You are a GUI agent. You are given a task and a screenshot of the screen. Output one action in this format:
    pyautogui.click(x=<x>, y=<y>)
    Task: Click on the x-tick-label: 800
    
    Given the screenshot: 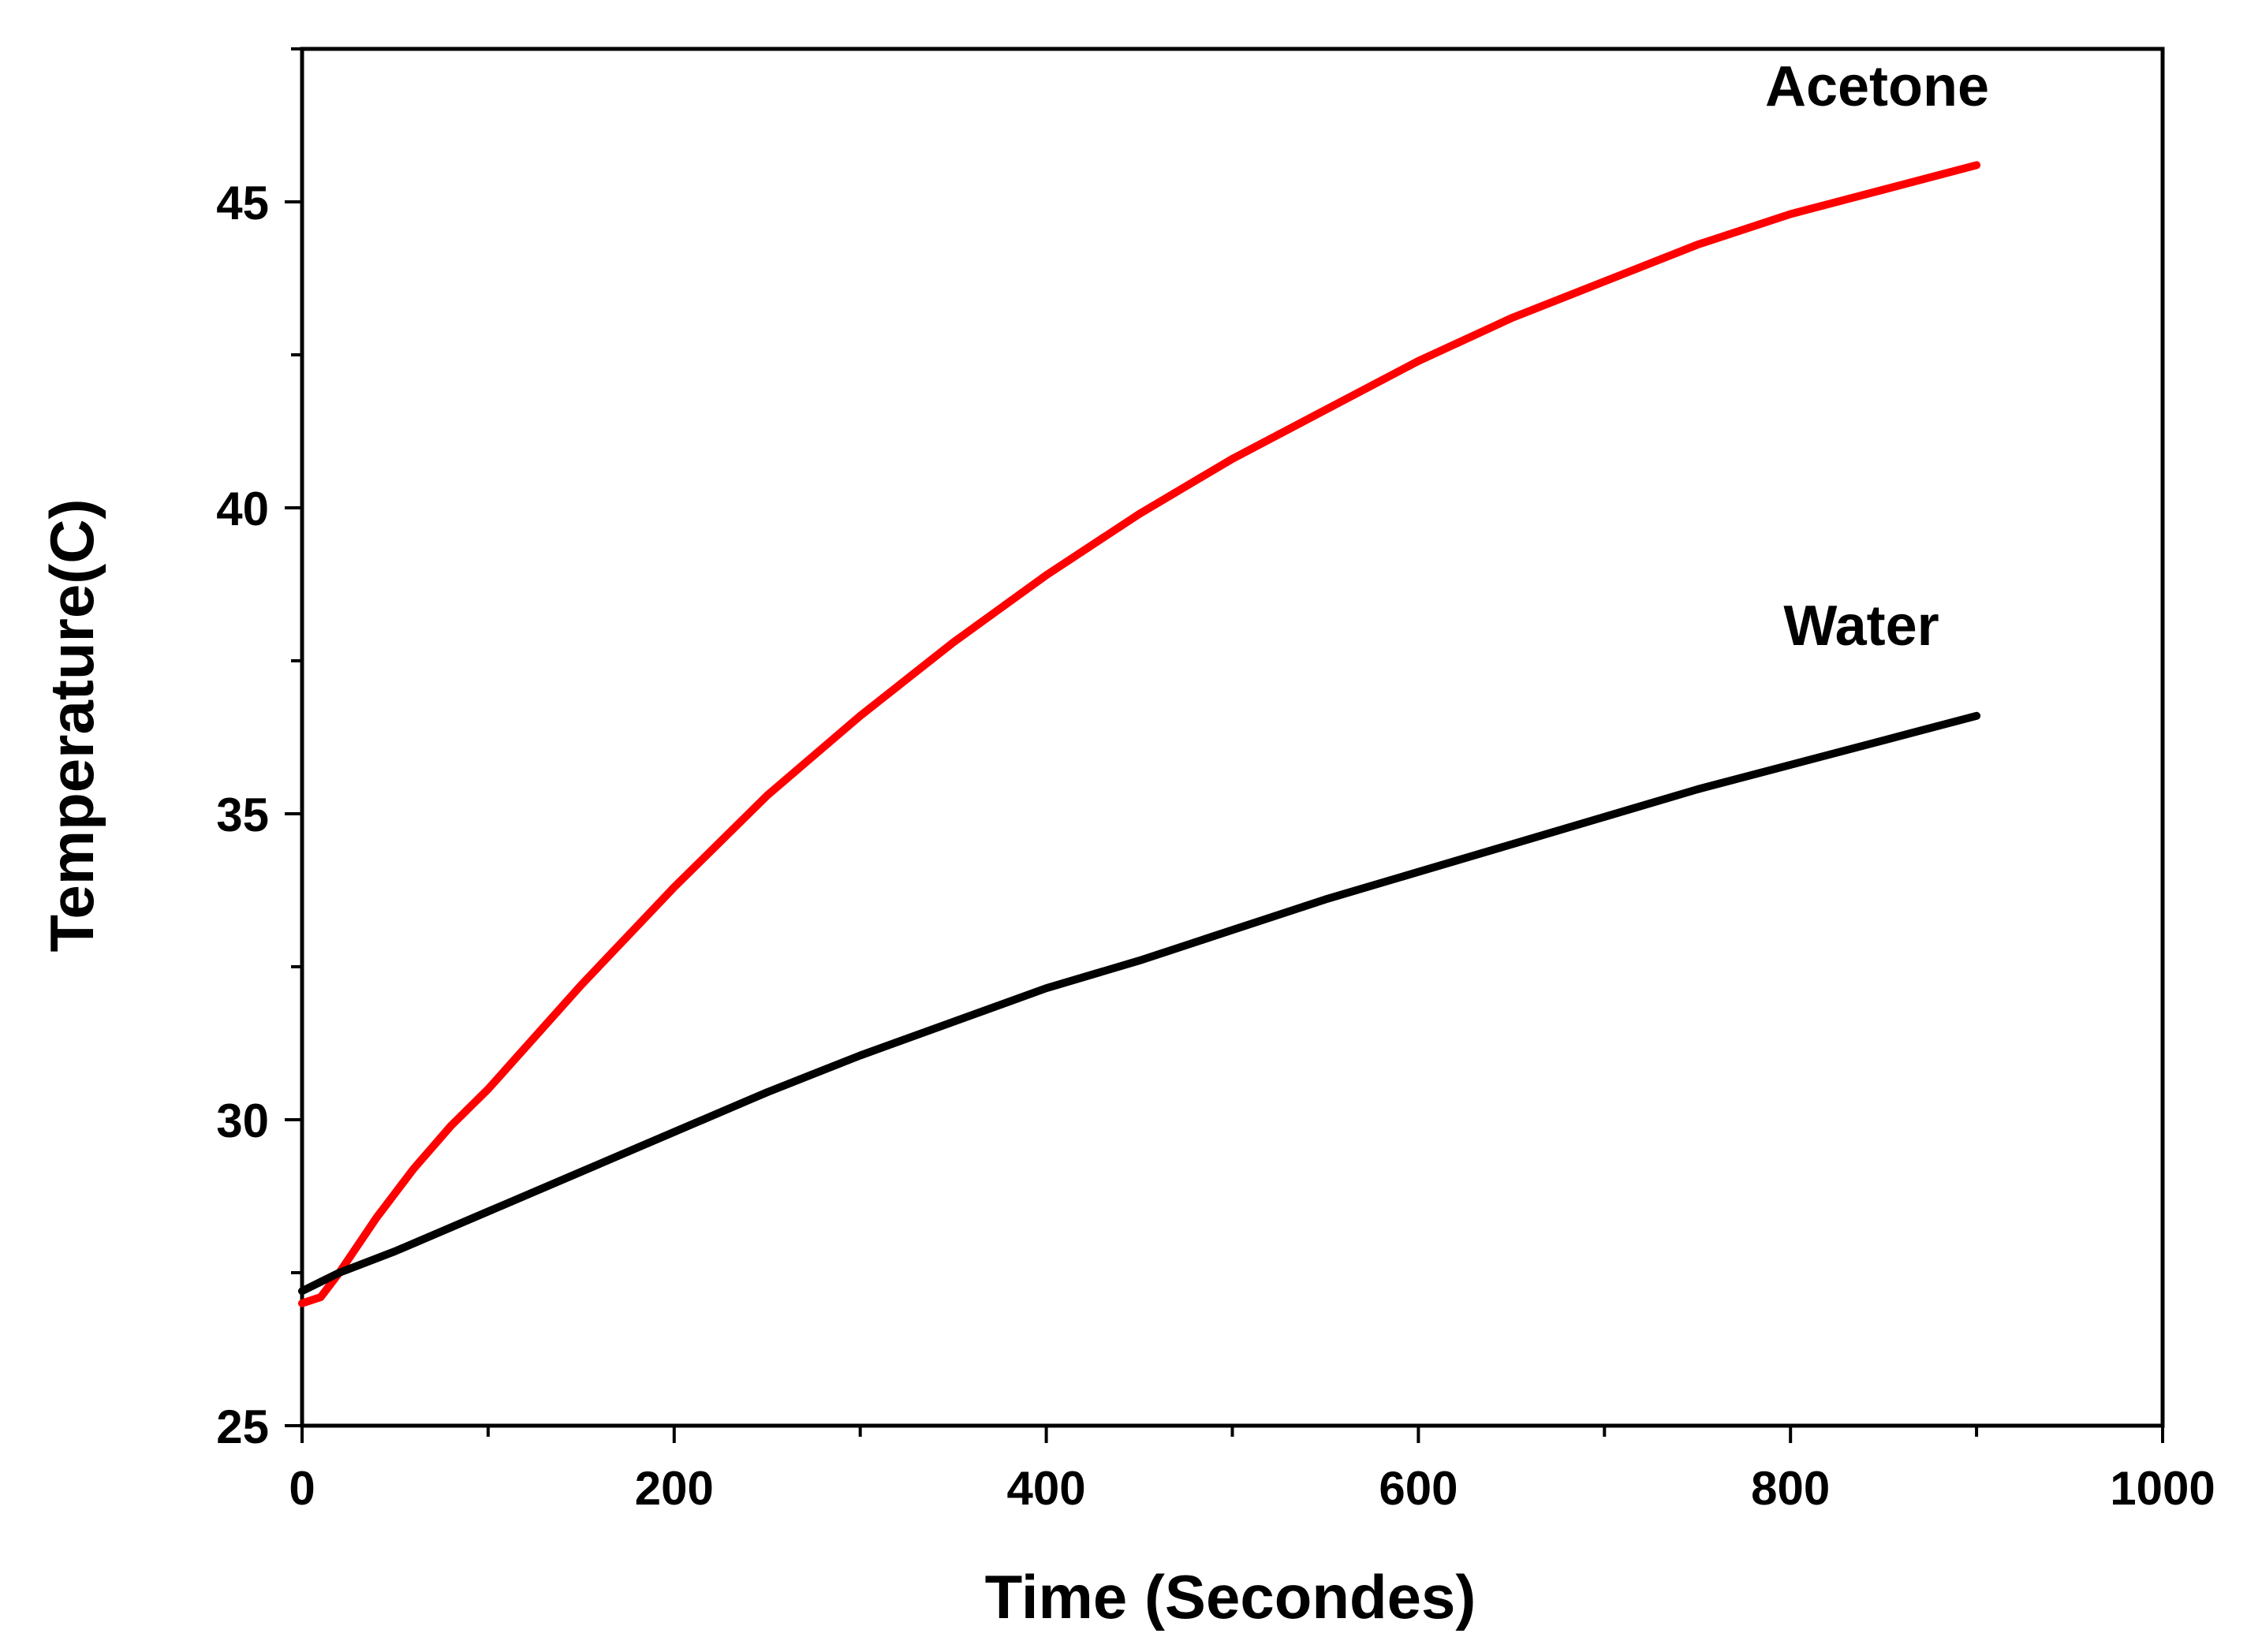 What is the action you would take?
    pyautogui.click(x=1791, y=1488)
    